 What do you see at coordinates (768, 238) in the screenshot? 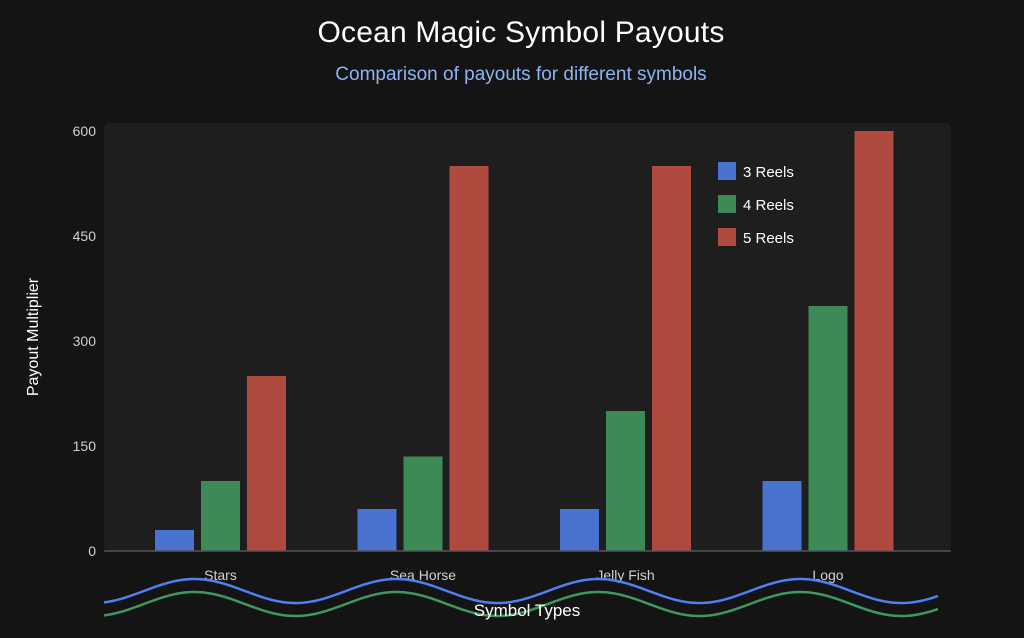
I see `legend-label: 5 Reels` at bounding box center [768, 238].